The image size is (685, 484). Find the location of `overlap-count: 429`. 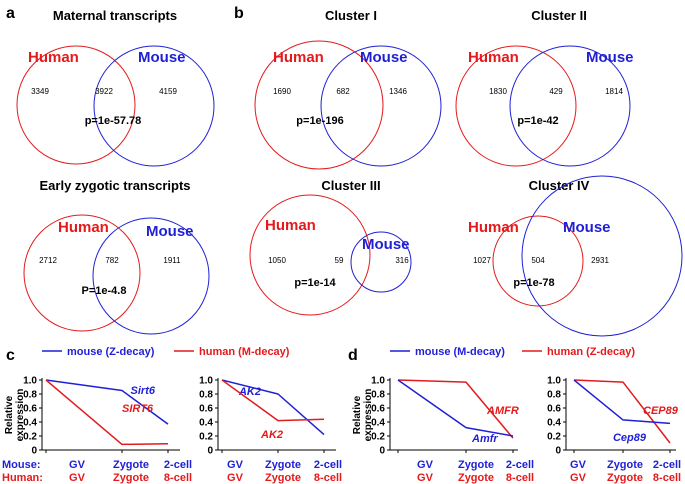

overlap-count: 429 is located at coordinates (556, 91).